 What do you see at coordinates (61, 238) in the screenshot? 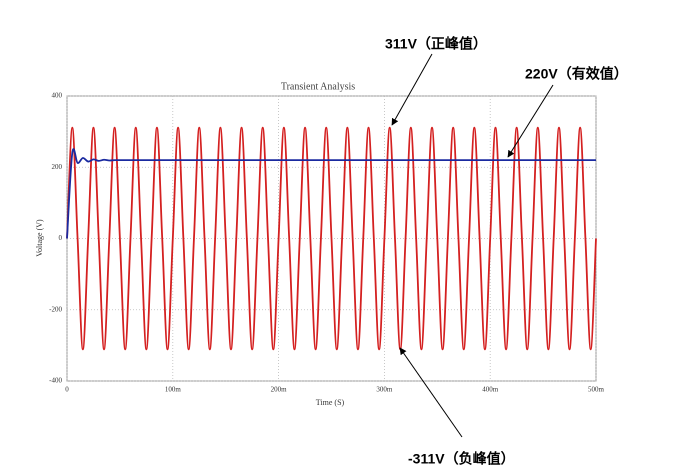
I see `y-tick-label: 0` at bounding box center [61, 238].